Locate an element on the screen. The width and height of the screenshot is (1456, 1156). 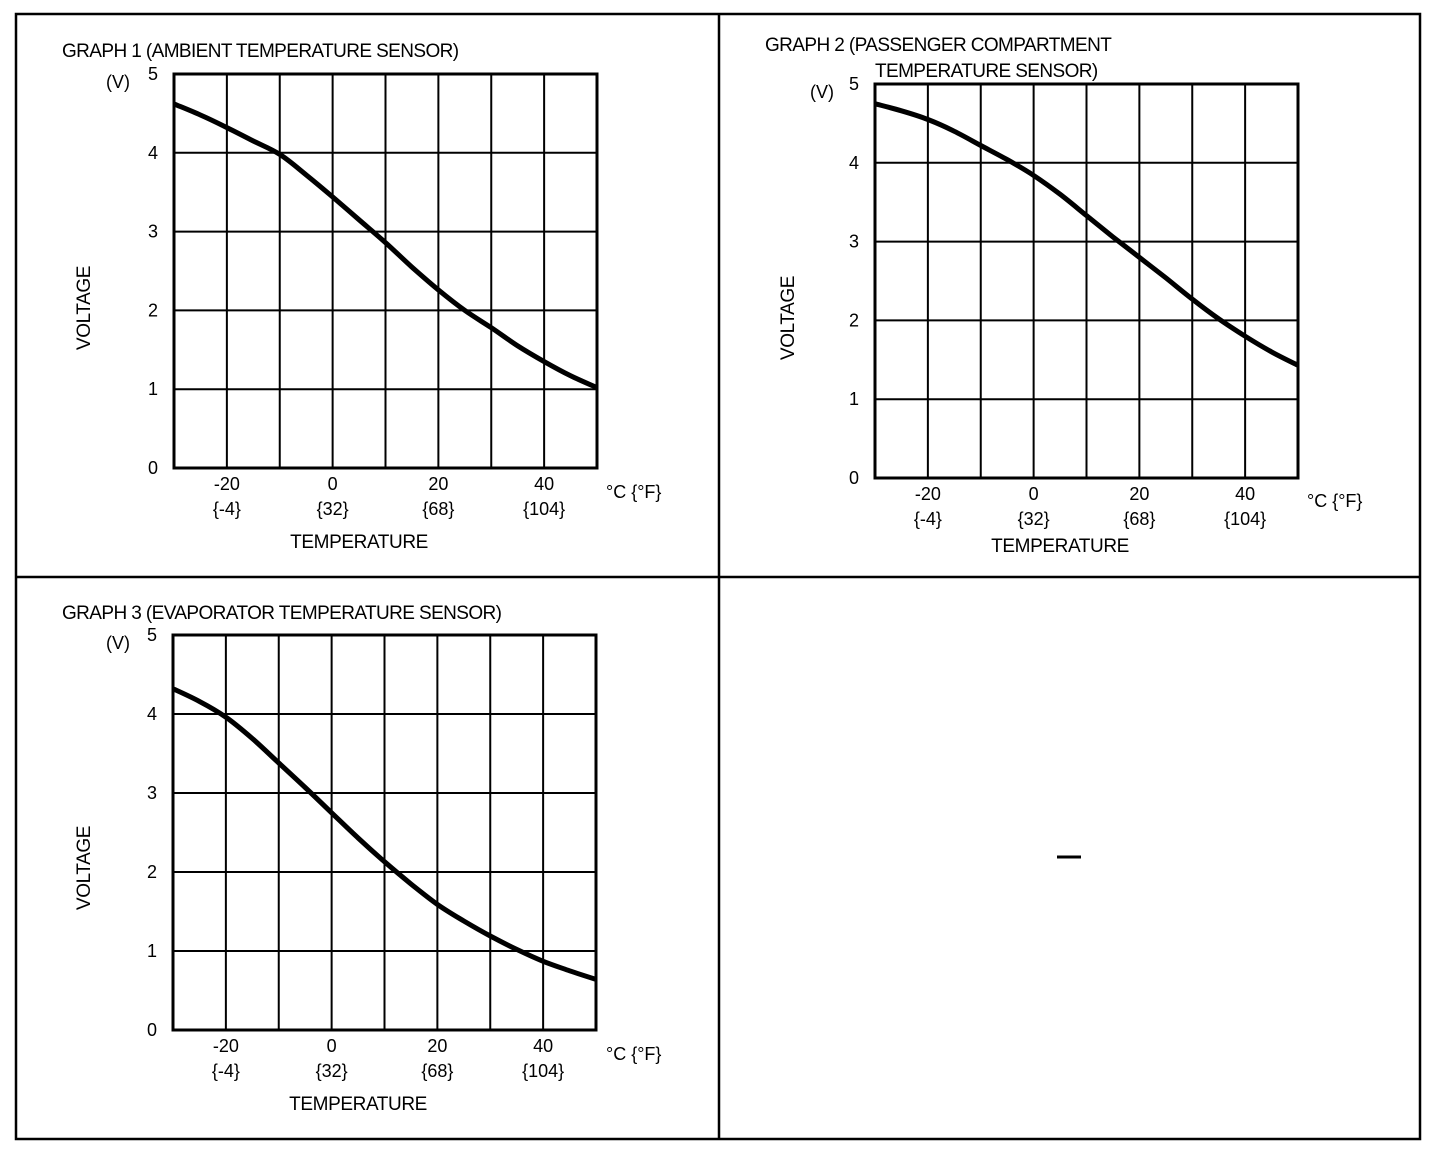
graph-title-line-2: TEMPERATURE SENSOR) is located at coordinates (986, 71).